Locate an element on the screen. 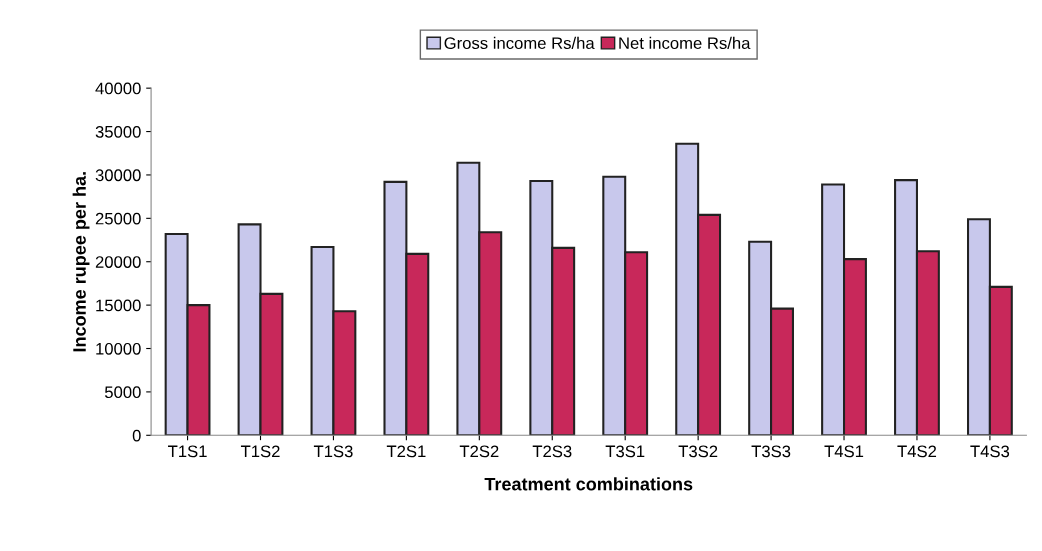  x-axis-title: Treatment combinations is located at coordinates (588, 484).